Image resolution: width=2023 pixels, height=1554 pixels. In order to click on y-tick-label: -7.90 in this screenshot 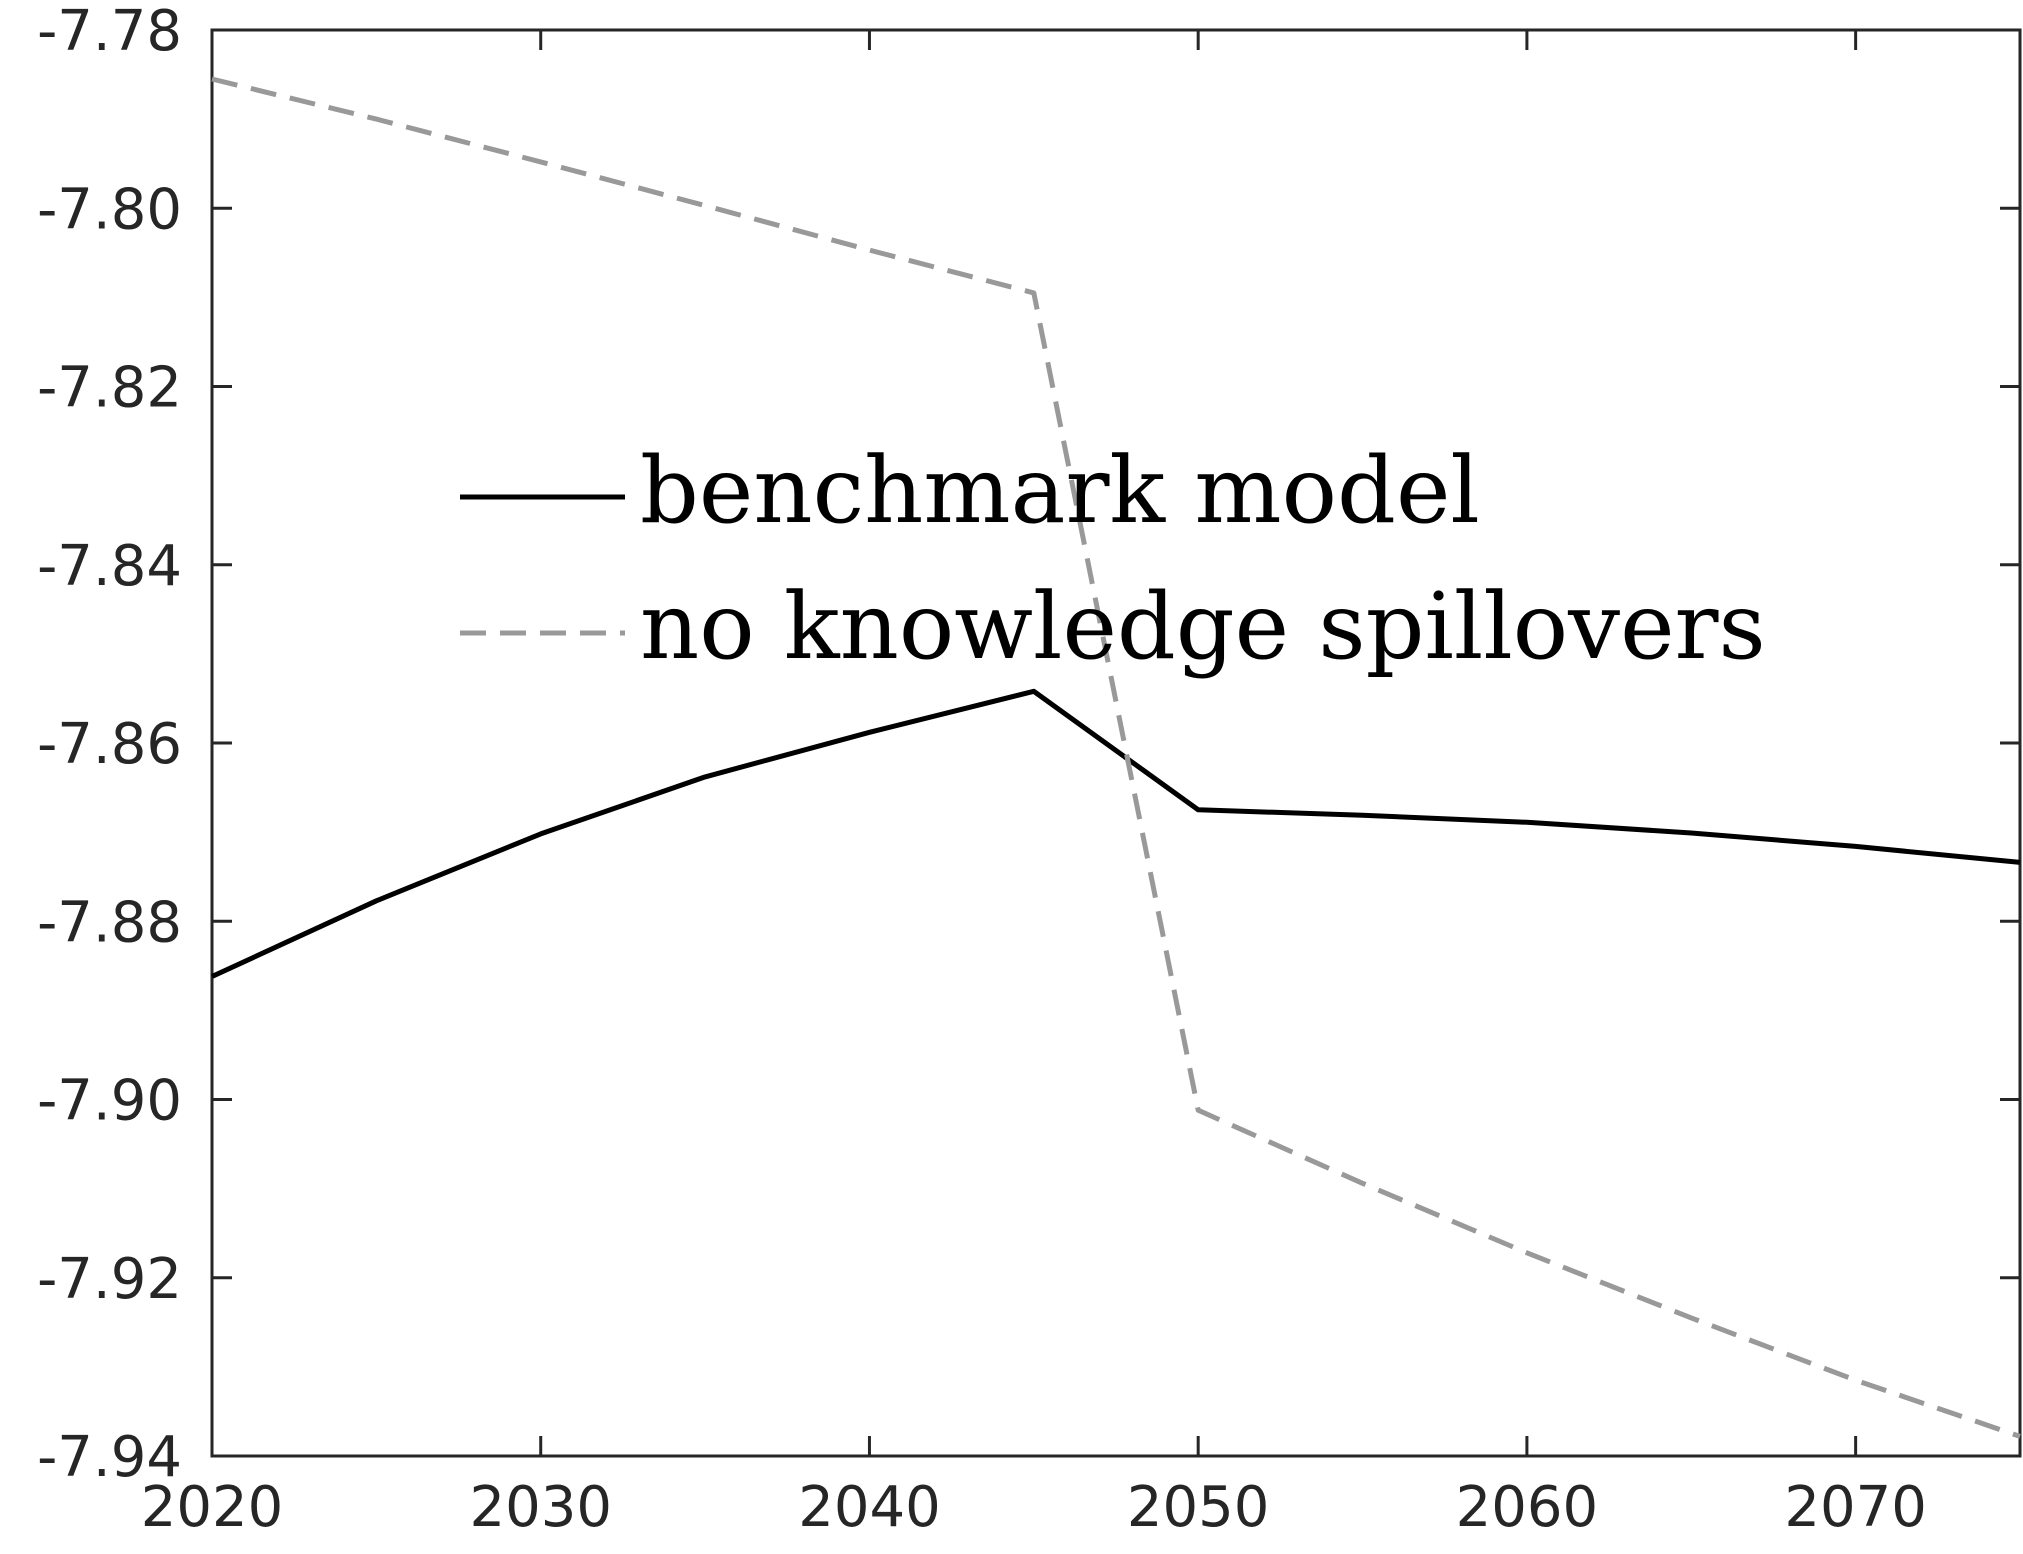, I will do `click(109, 1101)`.